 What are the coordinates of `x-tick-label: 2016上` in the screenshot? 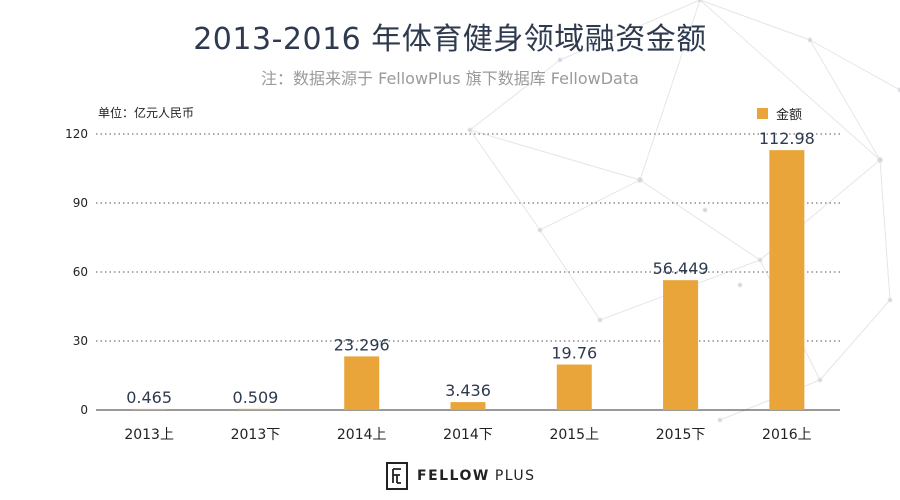 It's located at (787, 435).